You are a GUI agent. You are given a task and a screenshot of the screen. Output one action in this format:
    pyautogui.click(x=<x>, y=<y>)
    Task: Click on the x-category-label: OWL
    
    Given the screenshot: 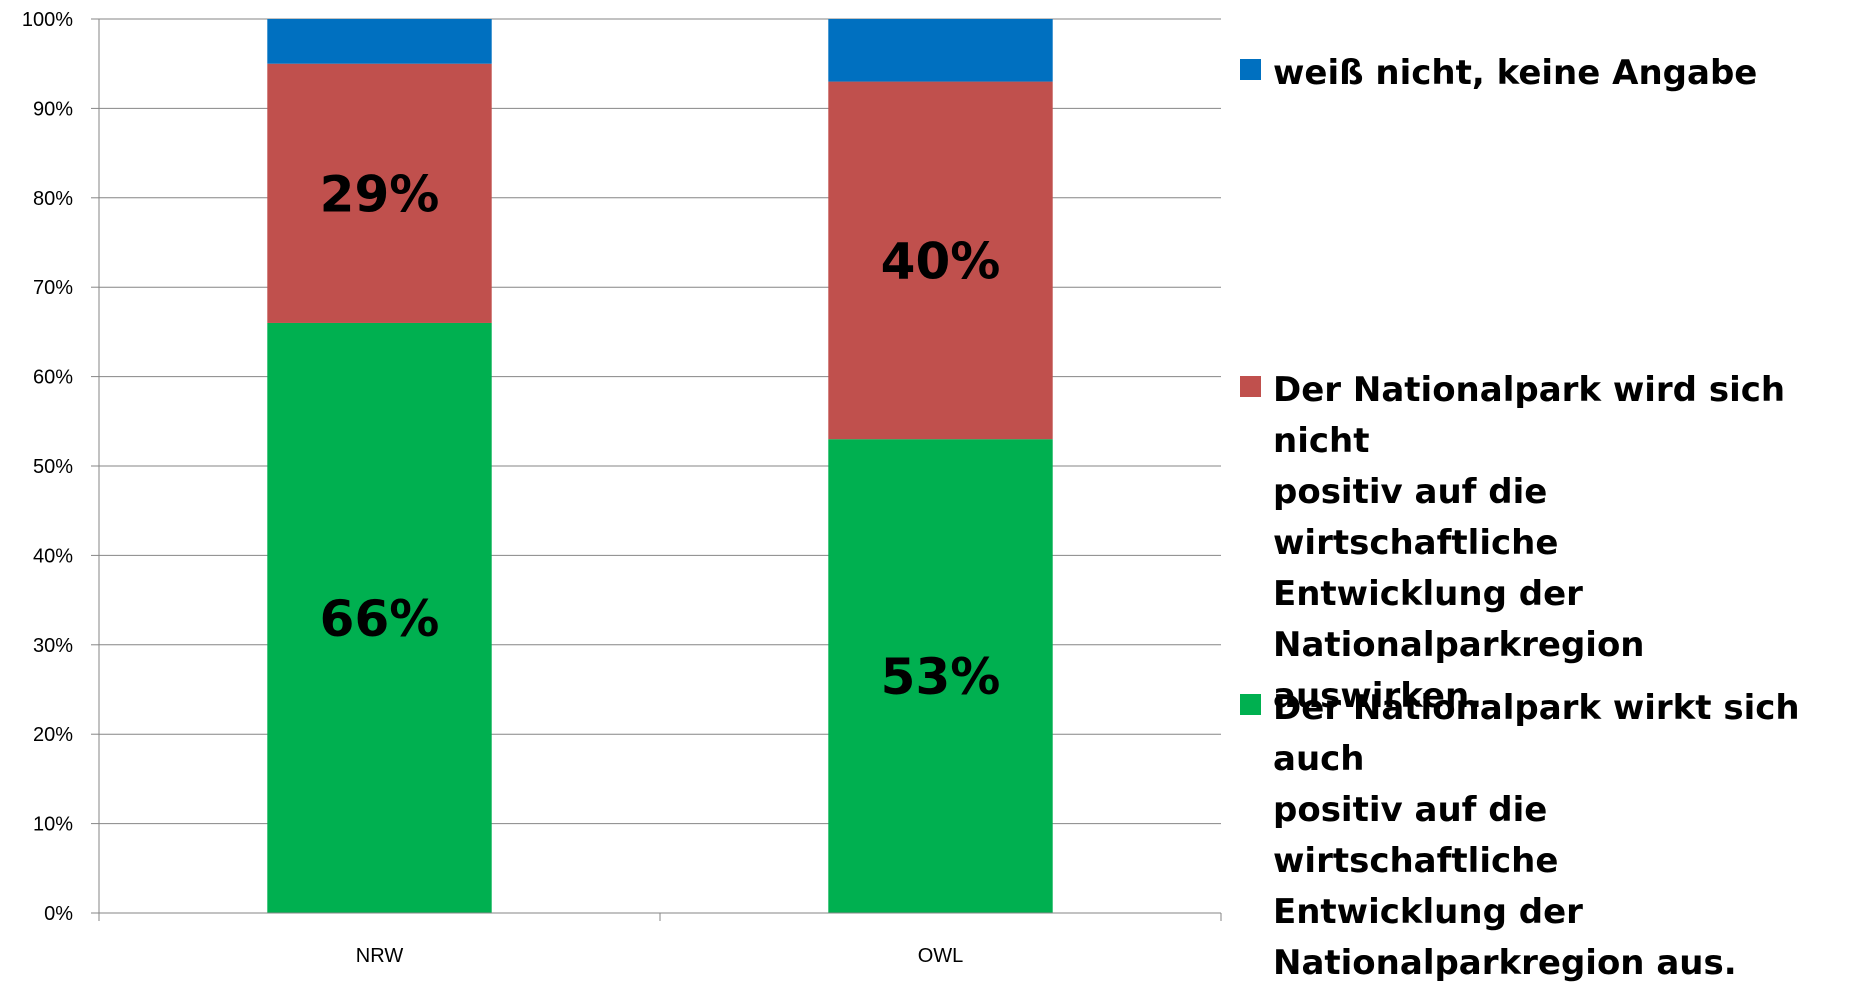 What is the action you would take?
    pyautogui.click(x=941, y=955)
    